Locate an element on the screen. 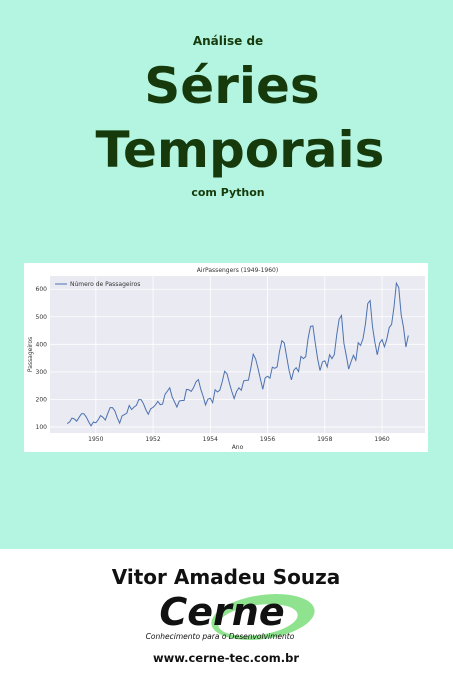 This screenshot has width=453, height=673. subtitle: com Python is located at coordinates (227, 192).